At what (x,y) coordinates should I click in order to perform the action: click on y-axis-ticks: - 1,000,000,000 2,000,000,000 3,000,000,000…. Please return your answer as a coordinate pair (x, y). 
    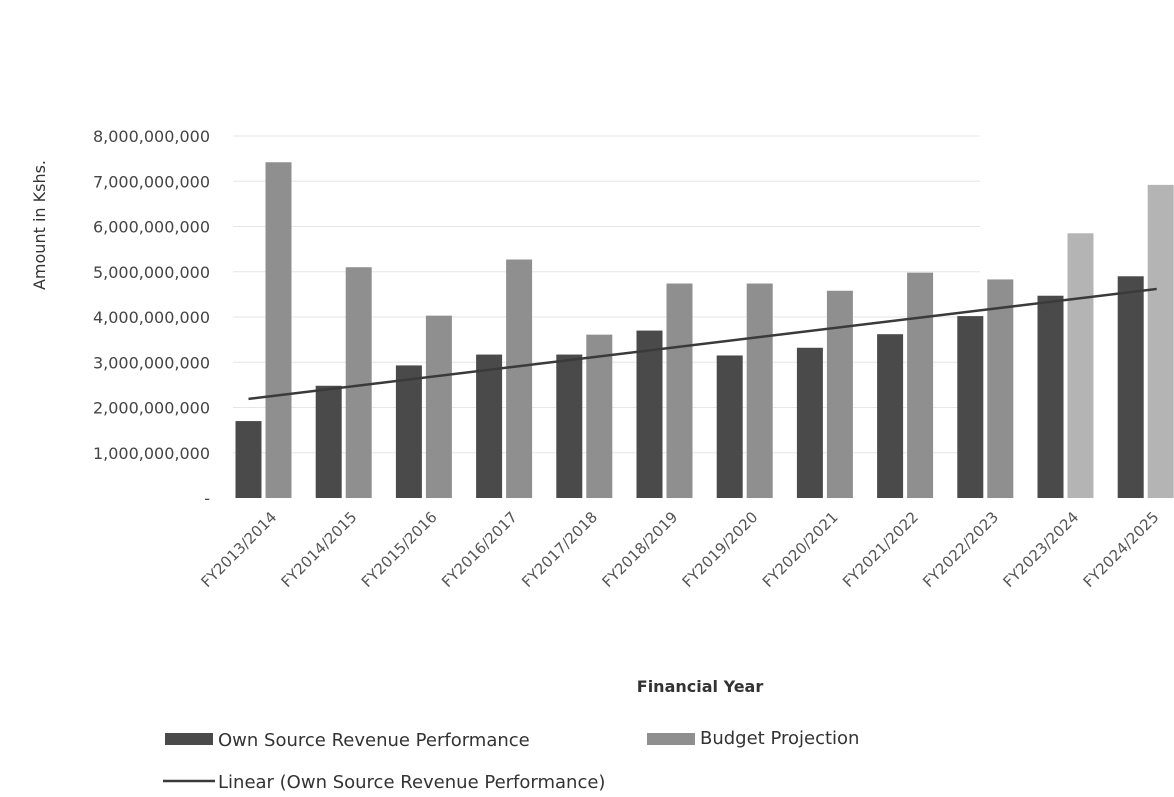
    Looking at the image, I should click on (151, 317).